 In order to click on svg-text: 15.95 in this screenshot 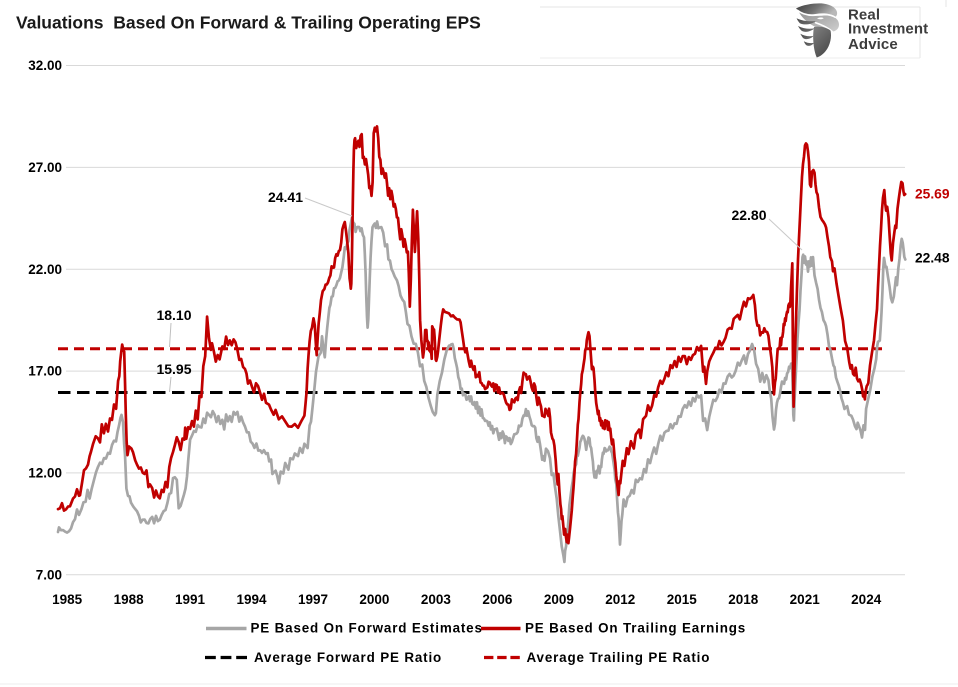, I will do `click(173, 369)`.